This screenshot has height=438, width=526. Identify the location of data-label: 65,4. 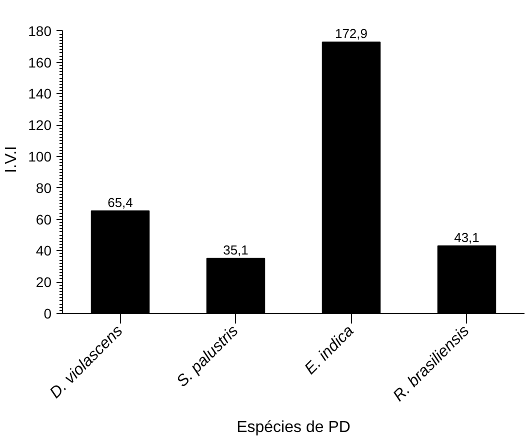
(120, 202).